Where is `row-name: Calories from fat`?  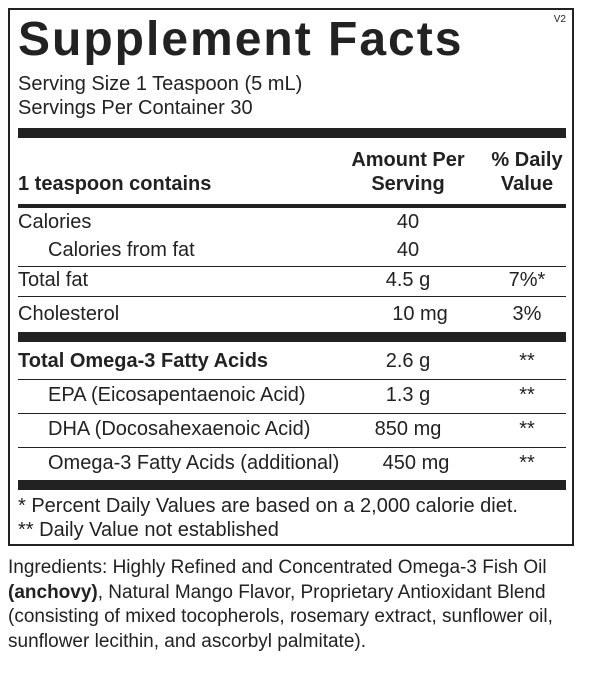 row-name: Calories from fat is located at coordinates (121, 250).